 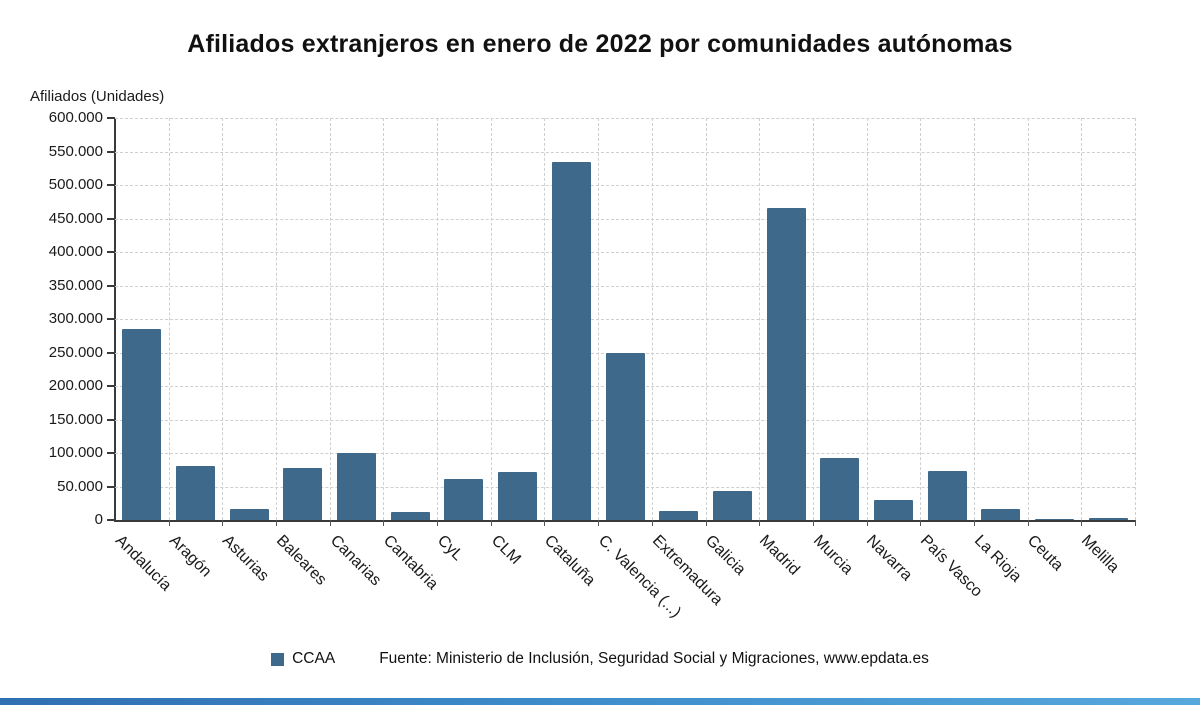 I want to click on x-axis-label: La Rioja, so click(x=997, y=559).